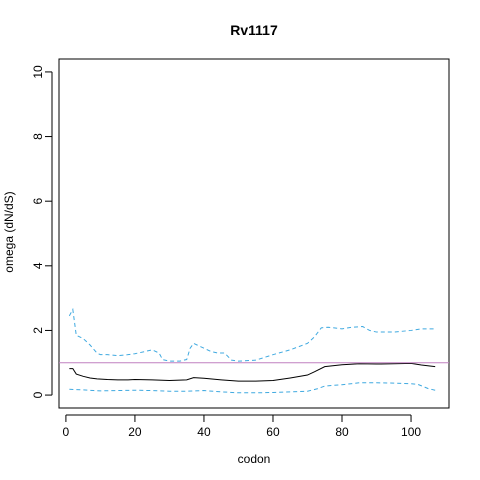  What do you see at coordinates (204, 432) in the screenshot?
I see `x-tick-label: 40` at bounding box center [204, 432].